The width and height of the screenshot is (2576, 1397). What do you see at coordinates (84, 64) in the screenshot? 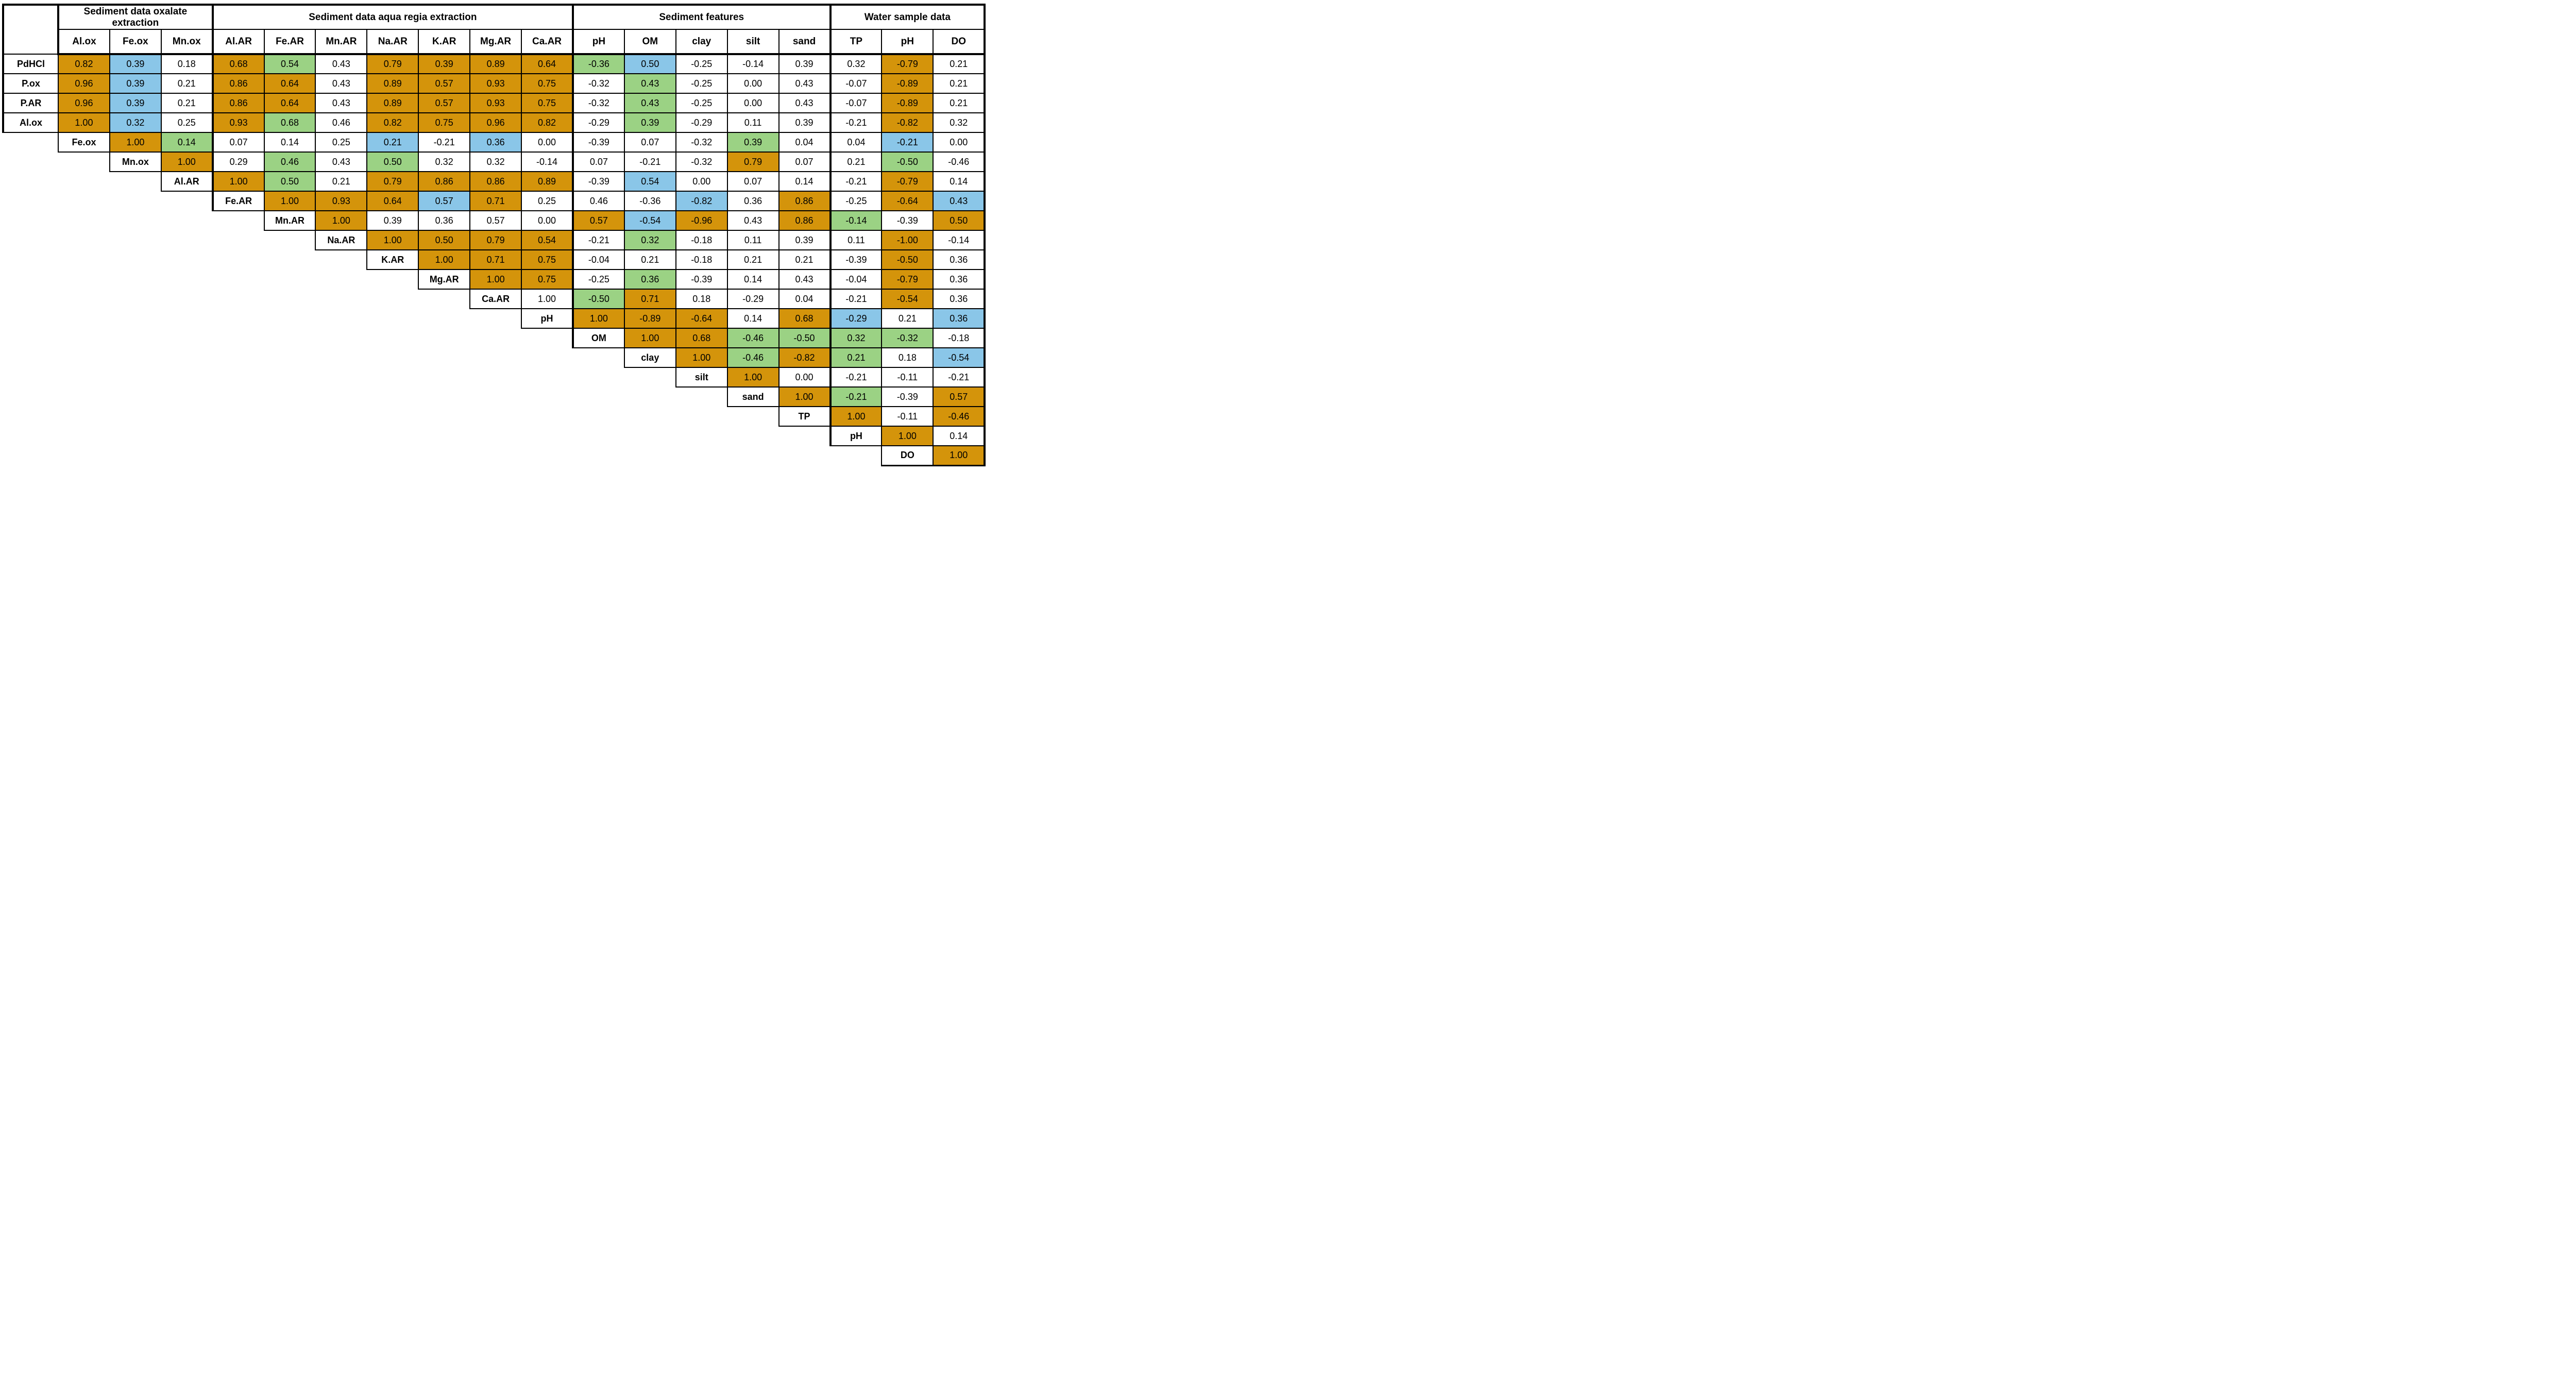
I see `matrix-cell: 0.82` at bounding box center [84, 64].